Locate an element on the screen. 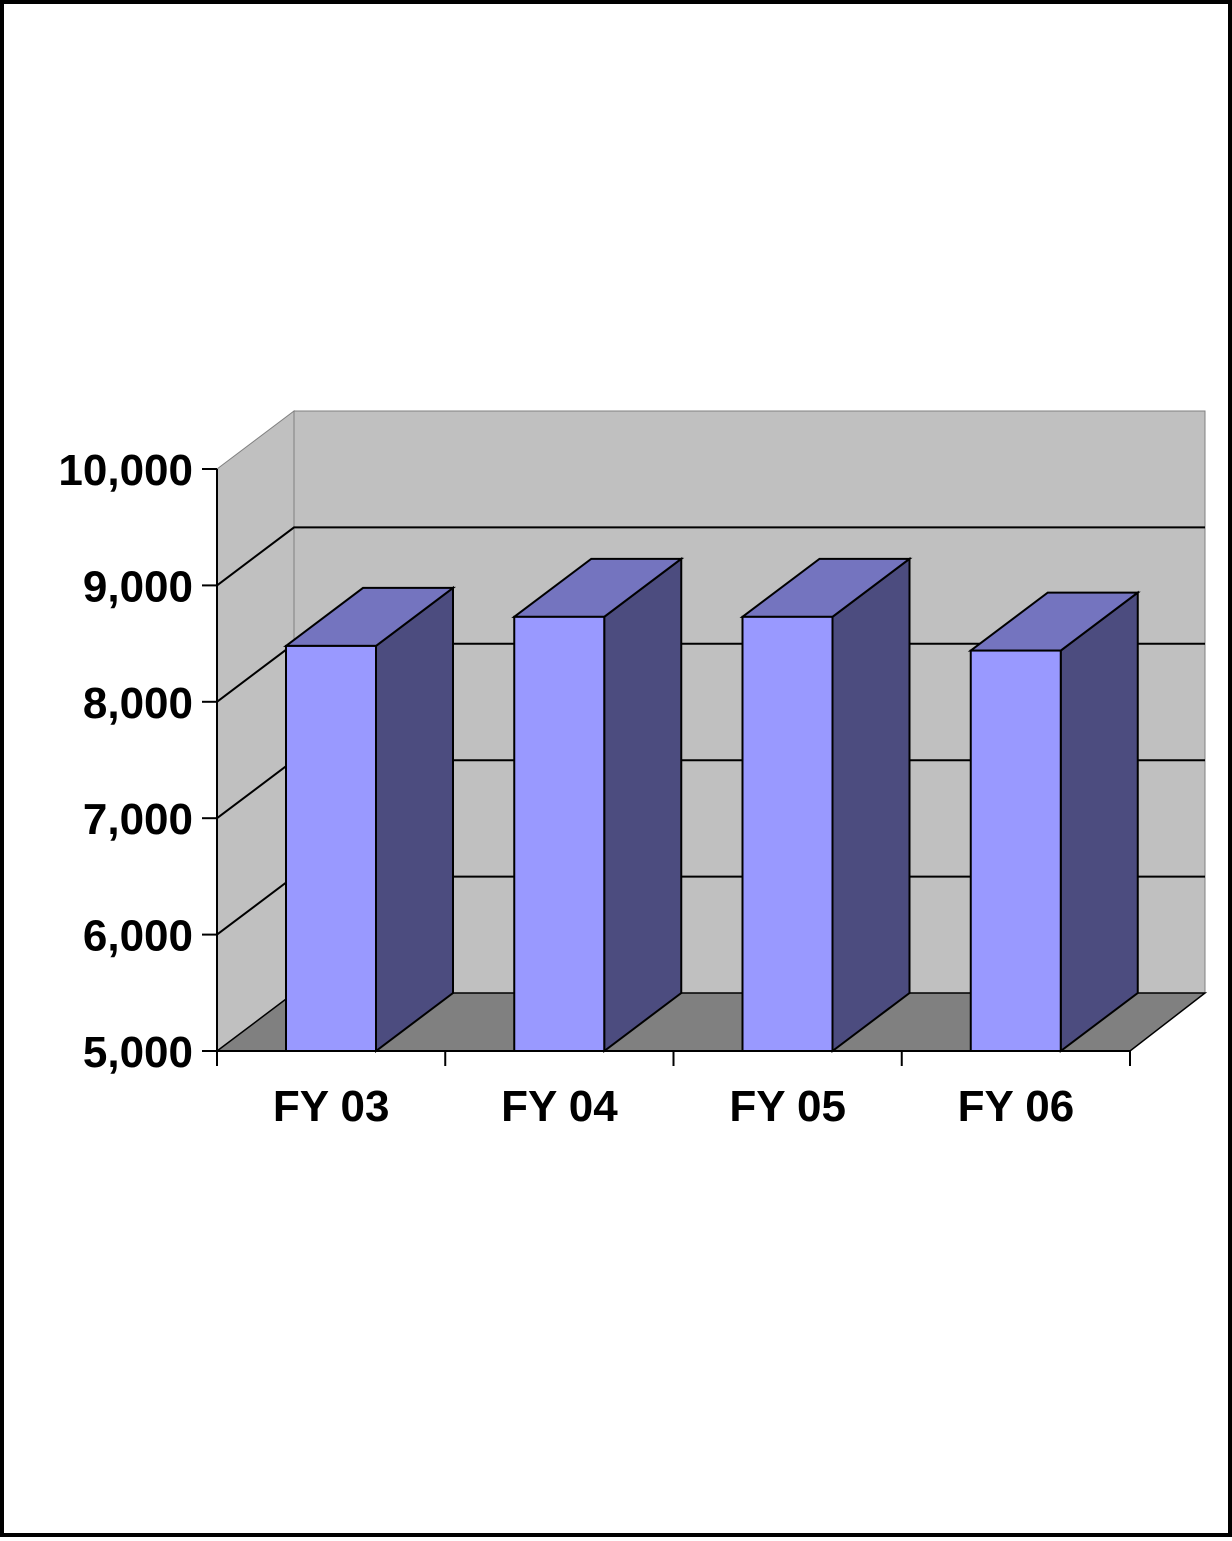 The image size is (1232, 1541). x-tick-label: FY 05 is located at coordinates (787, 1106).